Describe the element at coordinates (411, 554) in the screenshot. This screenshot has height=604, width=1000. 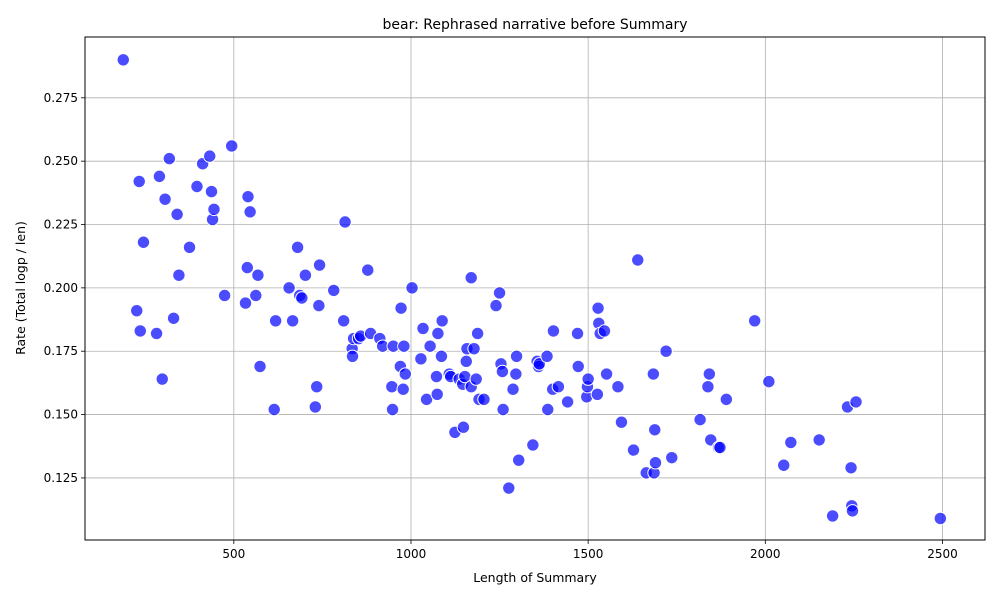
I see `x-tick-label: 1000` at that location.